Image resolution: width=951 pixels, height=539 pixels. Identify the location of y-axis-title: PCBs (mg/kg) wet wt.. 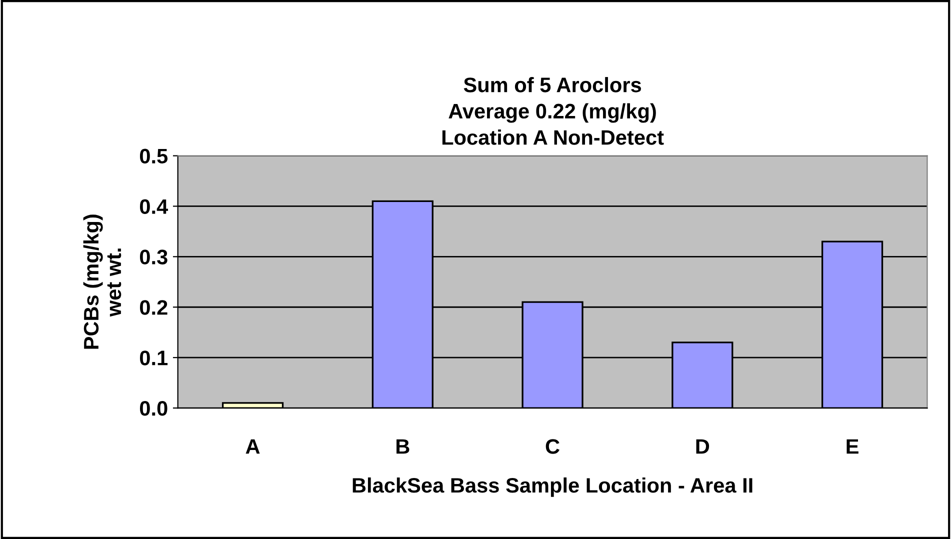
(102, 281).